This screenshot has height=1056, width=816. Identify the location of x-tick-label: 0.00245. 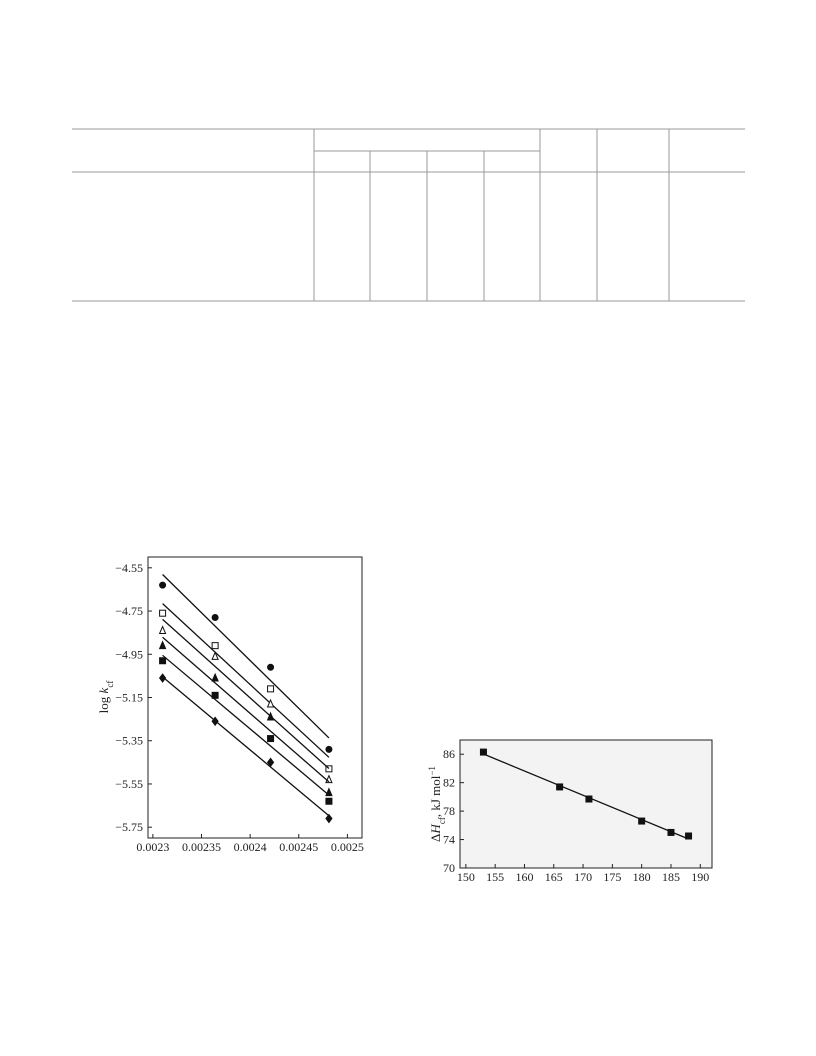
(298, 847).